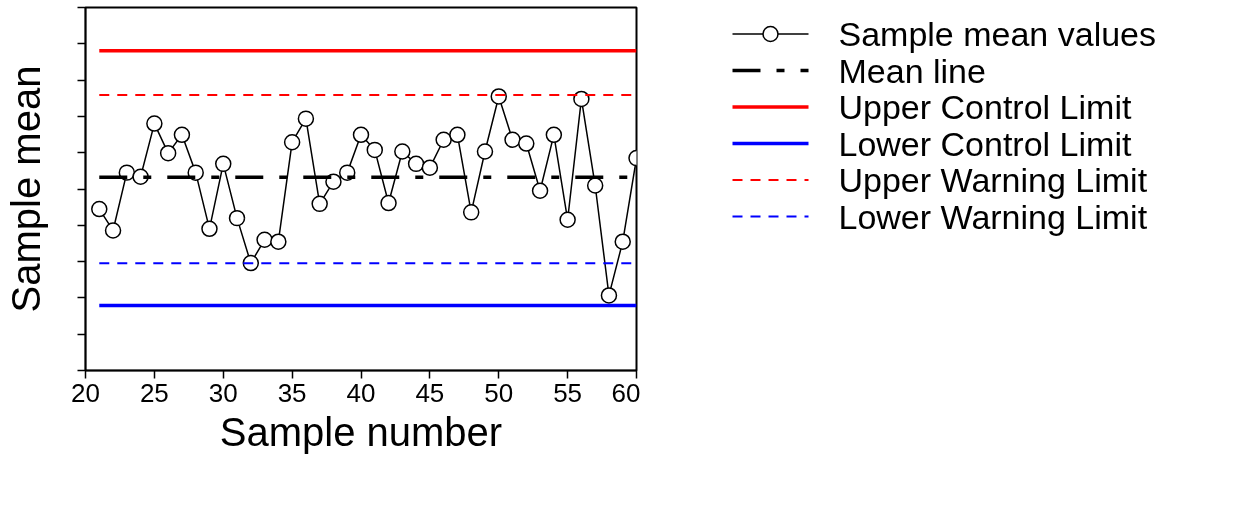  Describe the element at coordinates (568, 392) in the screenshot. I see `x-tick-label: 55` at that location.